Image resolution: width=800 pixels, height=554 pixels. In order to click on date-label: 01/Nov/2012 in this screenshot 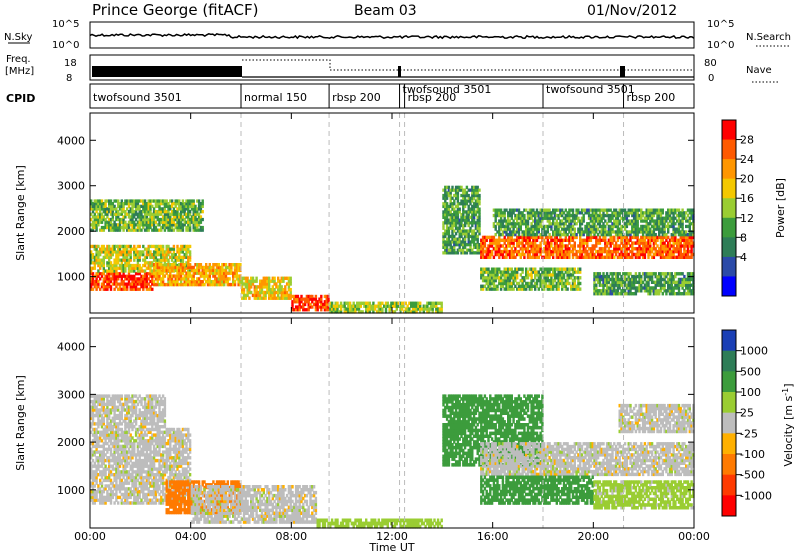, I will do `click(632, 11)`.